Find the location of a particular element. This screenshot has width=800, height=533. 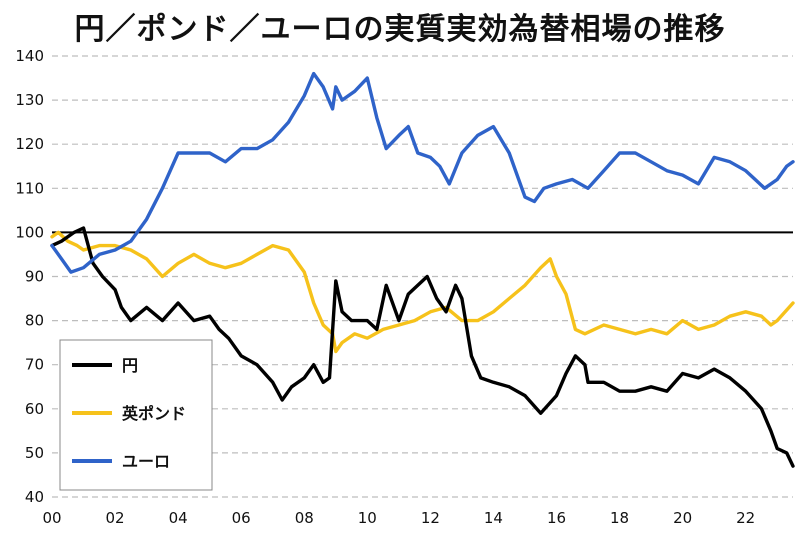

y-tick-label: 120 is located at coordinates (29, 144).